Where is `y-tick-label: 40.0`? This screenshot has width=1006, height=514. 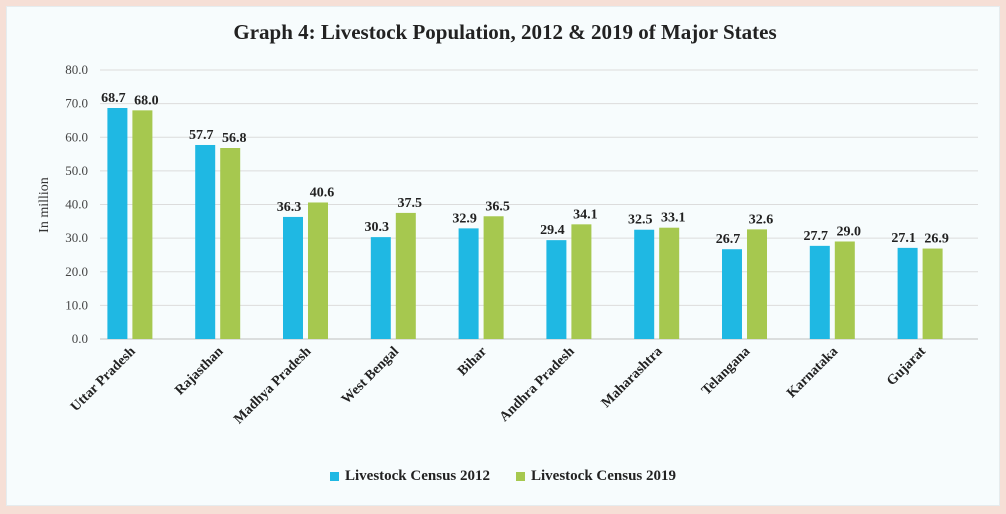 y-tick-label: 40.0 is located at coordinates (76, 204).